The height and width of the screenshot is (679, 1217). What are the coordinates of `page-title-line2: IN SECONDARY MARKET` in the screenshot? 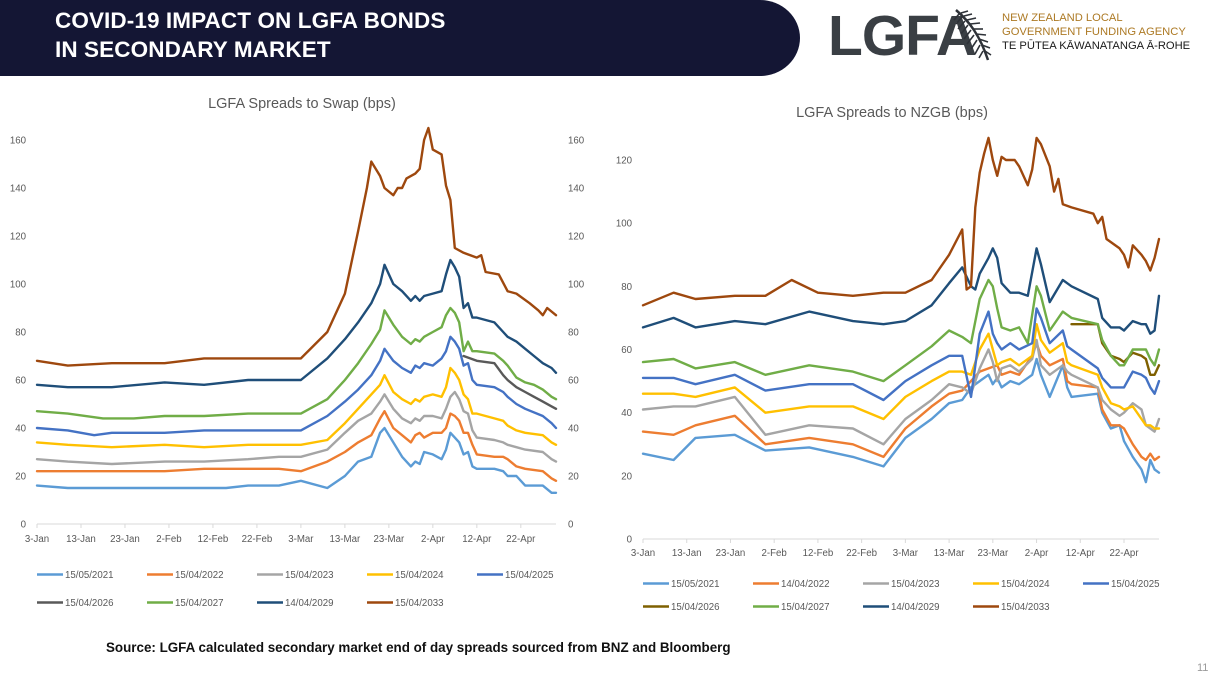 It's located at (193, 49).